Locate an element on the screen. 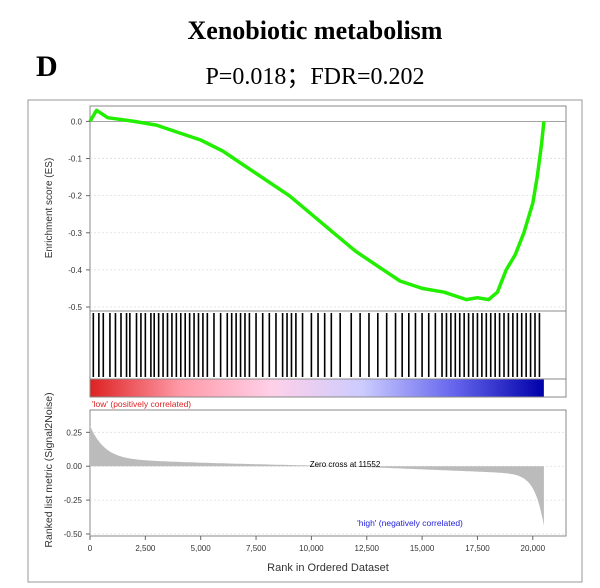  x-tick-label: 12,500 is located at coordinates (367, 548).